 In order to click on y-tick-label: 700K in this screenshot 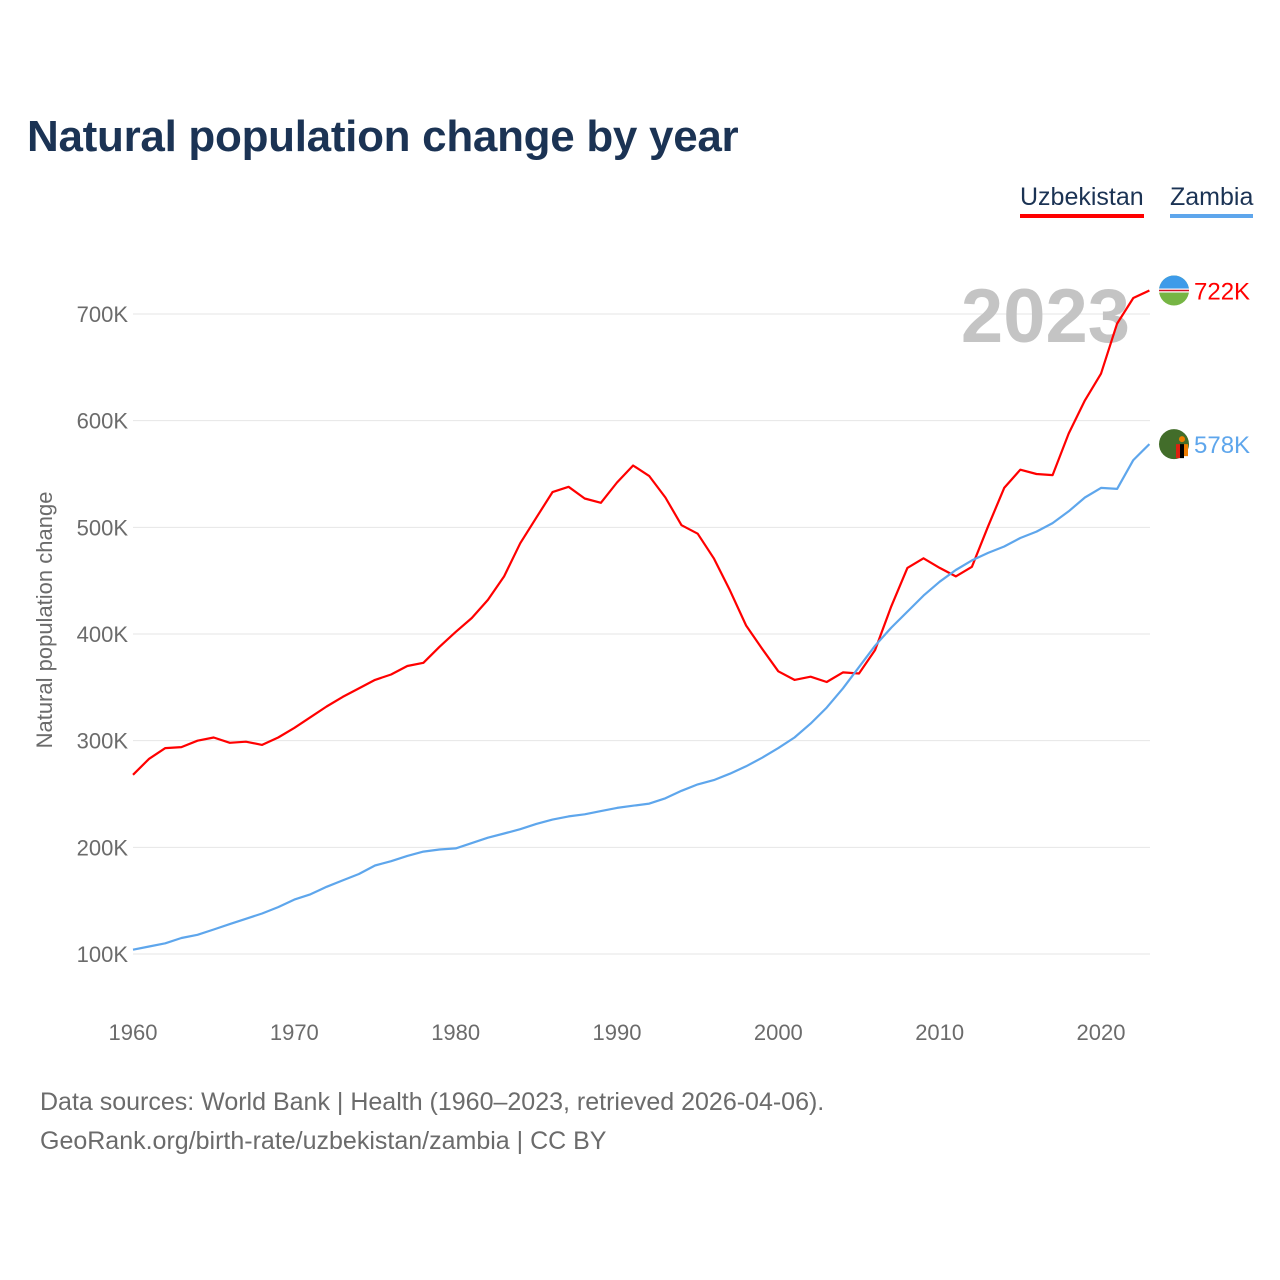, I will do `click(103, 314)`.